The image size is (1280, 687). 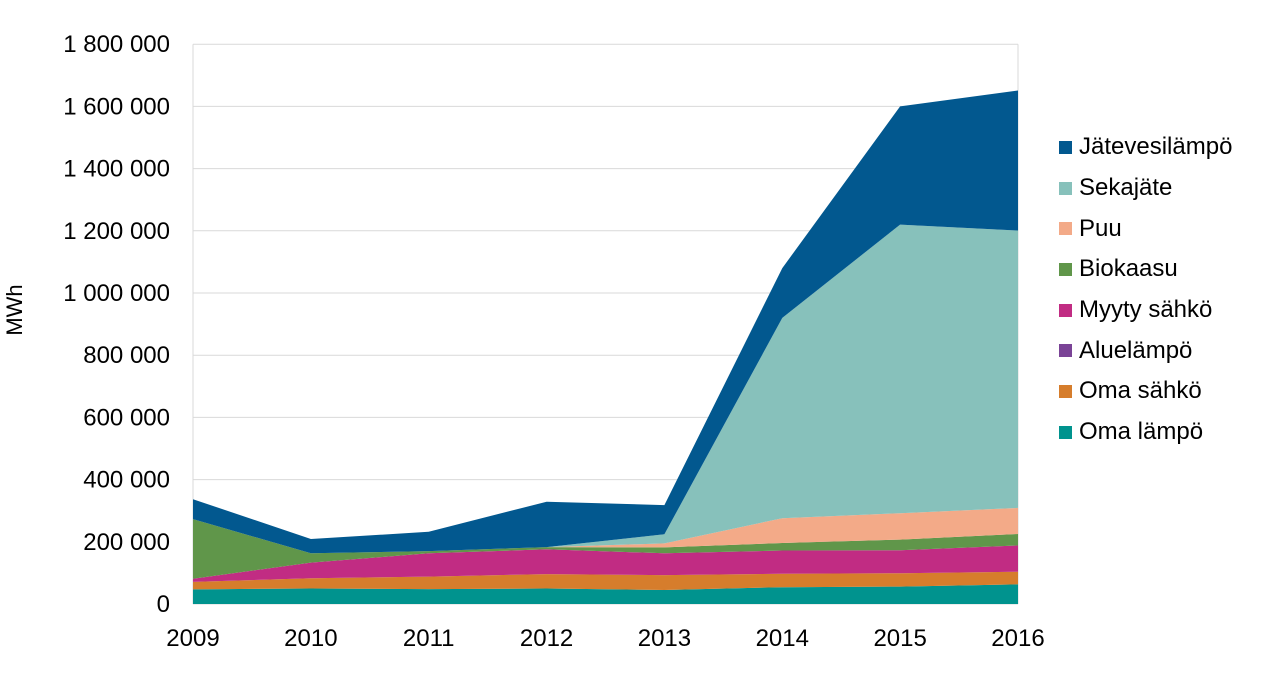 I want to click on legend-item-myyty-sahko: Myyty sähkö, so click(x=1145, y=310).